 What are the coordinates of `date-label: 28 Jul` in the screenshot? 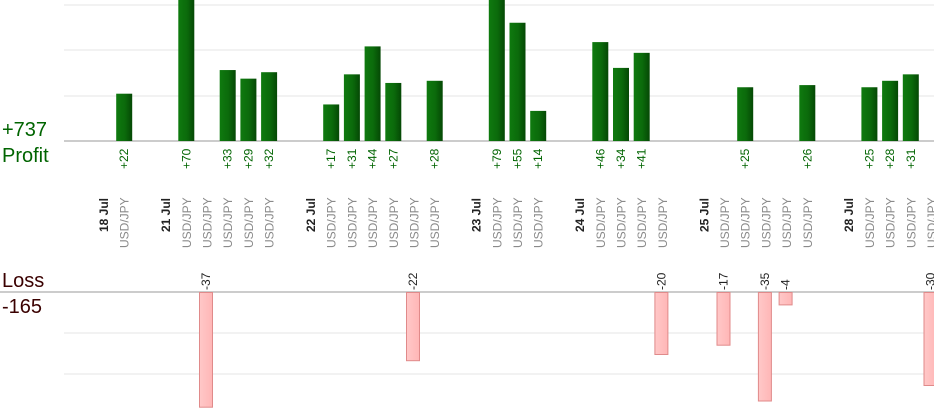 It's located at (849, 215).